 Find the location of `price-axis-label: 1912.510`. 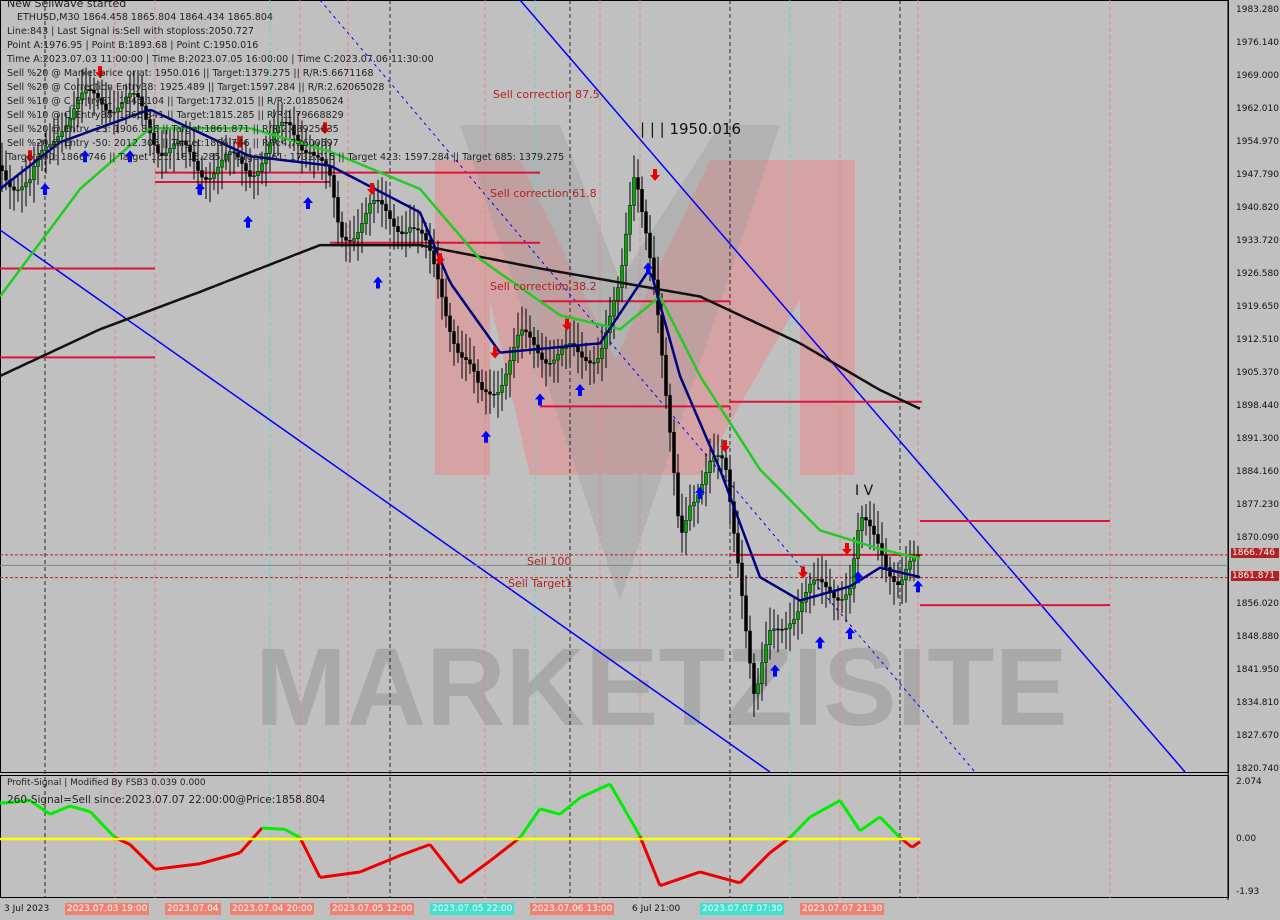

price-axis-label: 1912.510 is located at coordinates (1257, 340).